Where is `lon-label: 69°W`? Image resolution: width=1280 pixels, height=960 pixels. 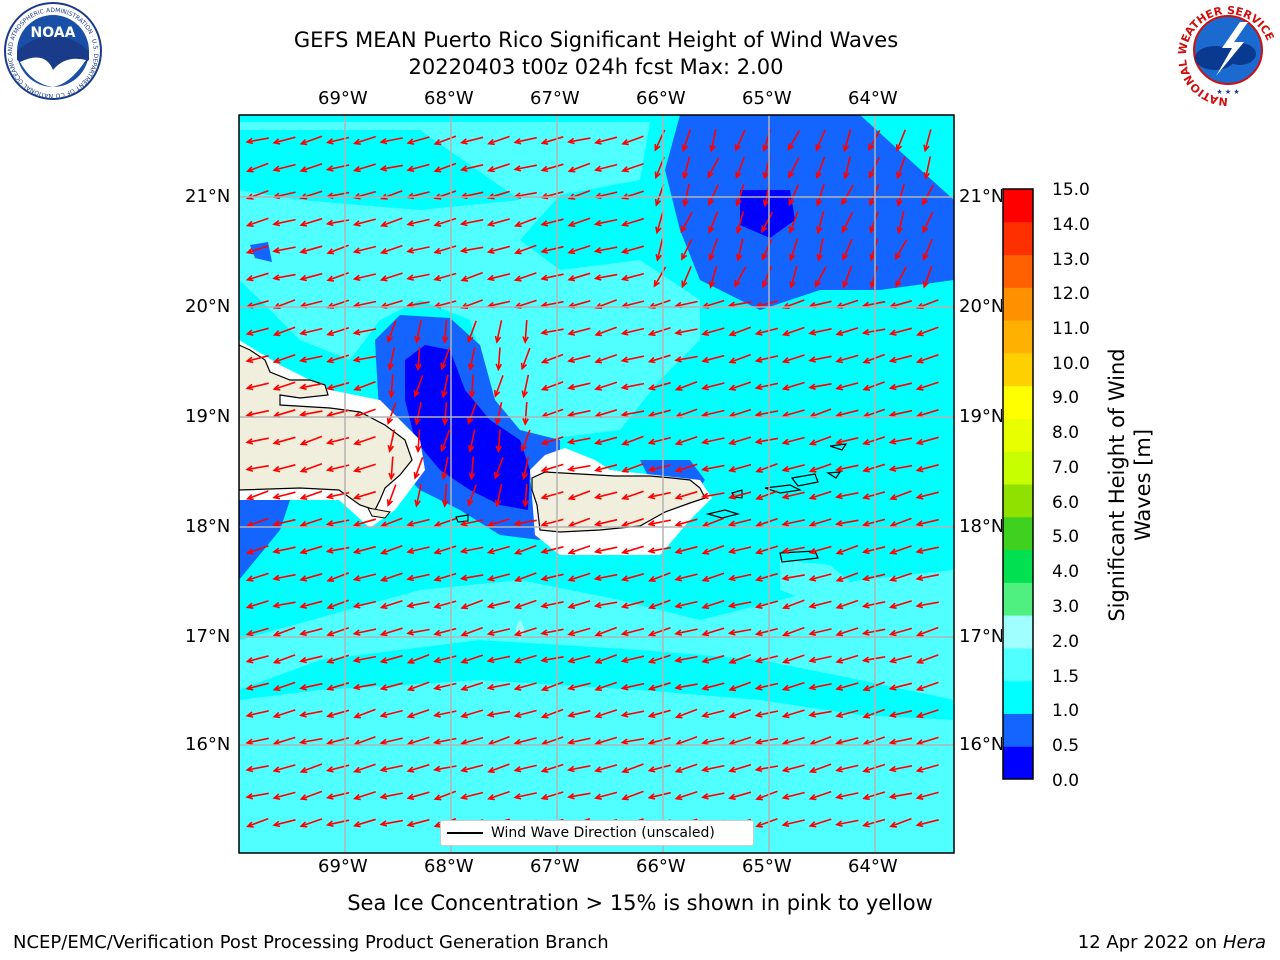 lon-label: 69°W is located at coordinates (343, 98).